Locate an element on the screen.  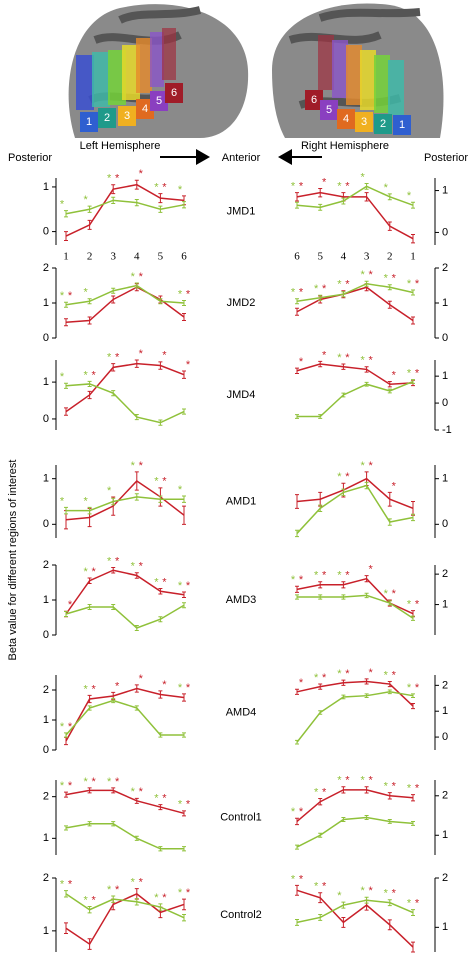
subject-label: JMD1 is located at coordinates (241, 211).